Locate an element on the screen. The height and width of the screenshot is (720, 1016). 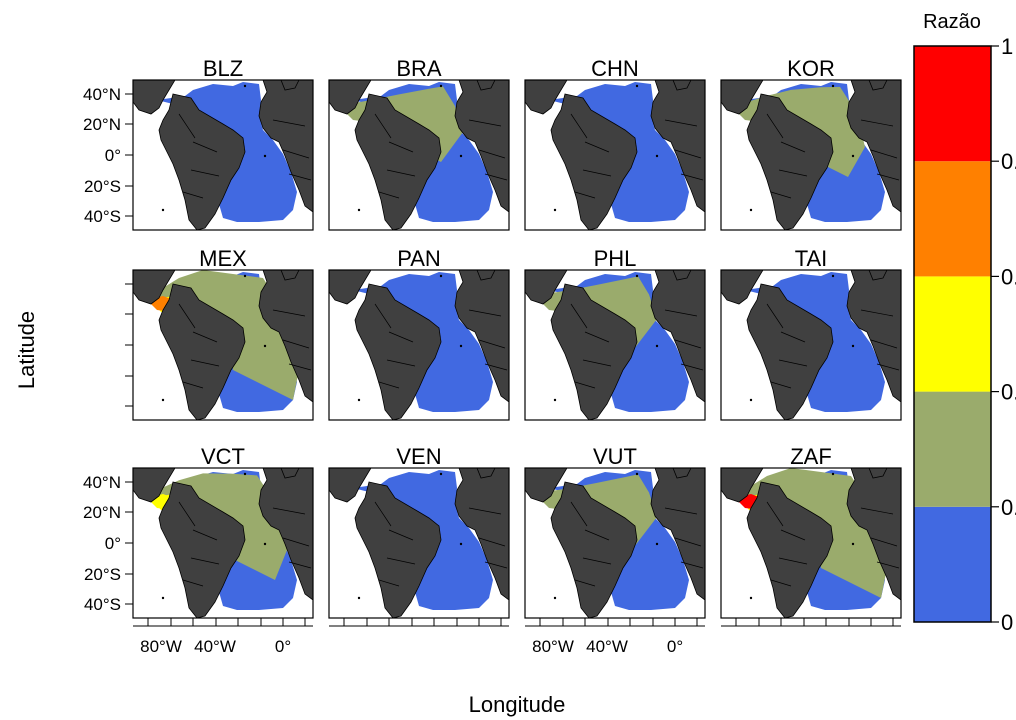
map-panel-kor: KOR is located at coordinates (811, 143).